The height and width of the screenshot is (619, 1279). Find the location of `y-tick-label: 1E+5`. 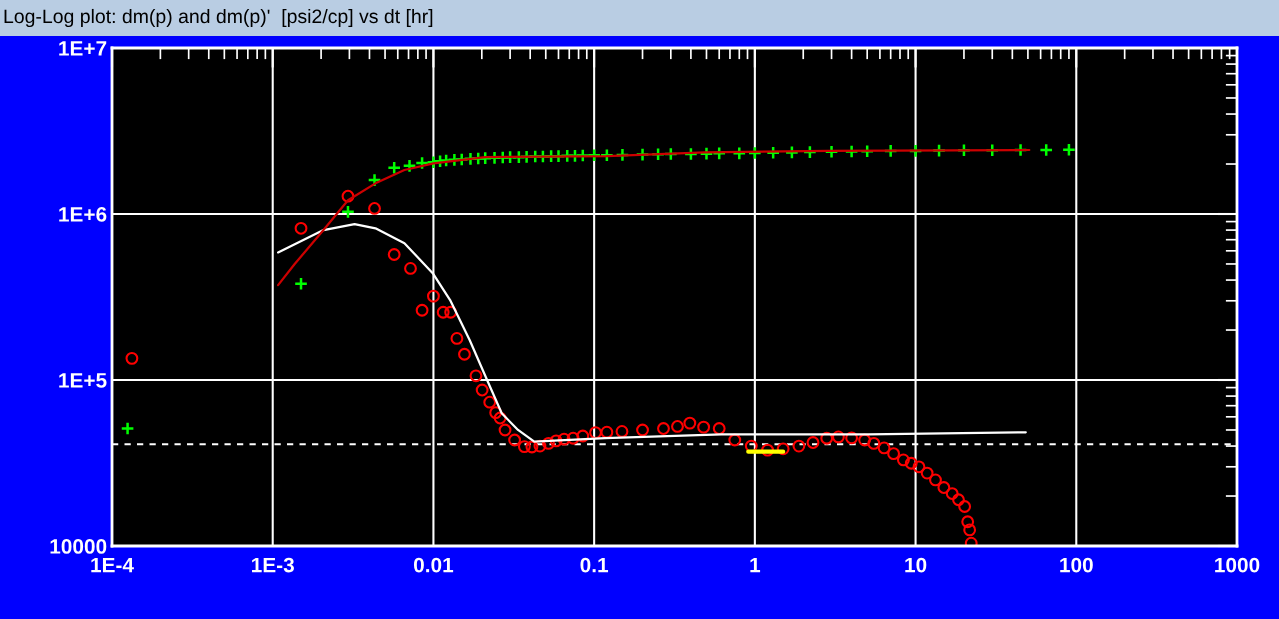

y-tick-label: 1E+5 is located at coordinates (83, 380).